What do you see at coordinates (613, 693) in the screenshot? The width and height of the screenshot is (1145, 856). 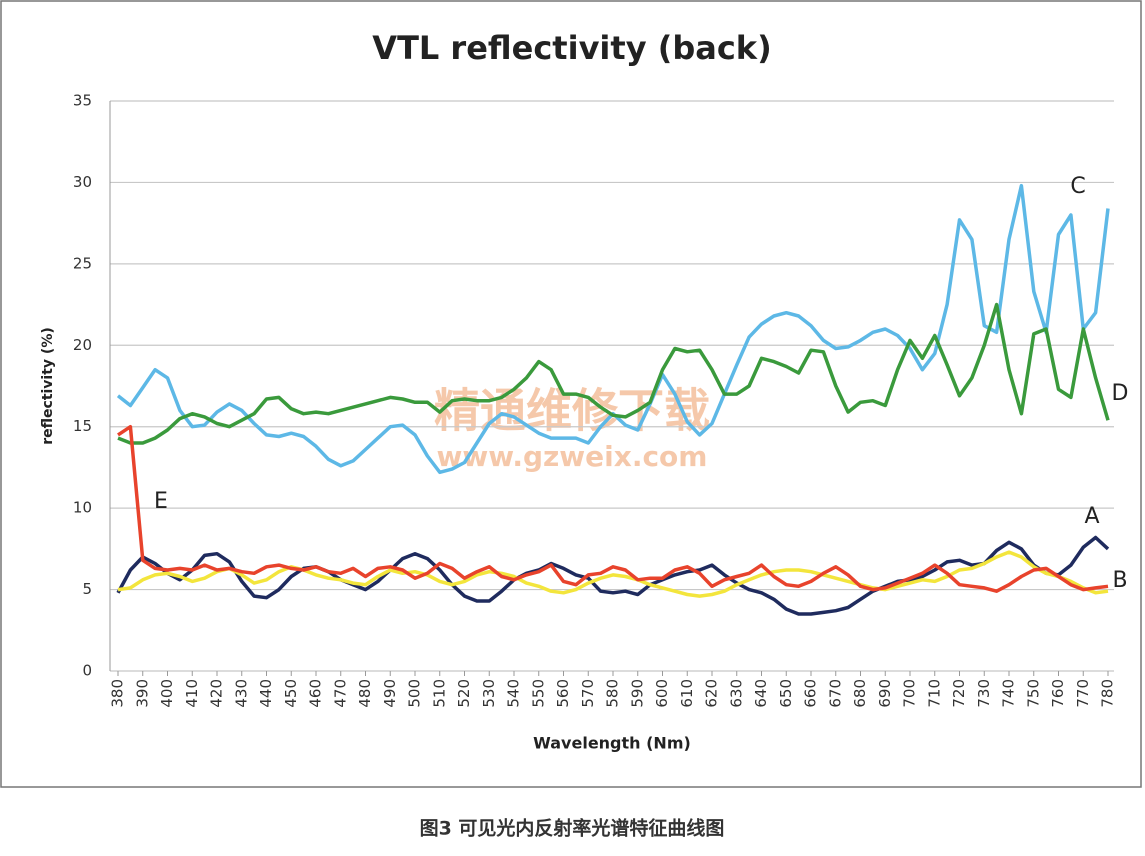 I see `x-tick-label: 580` at bounding box center [613, 693].